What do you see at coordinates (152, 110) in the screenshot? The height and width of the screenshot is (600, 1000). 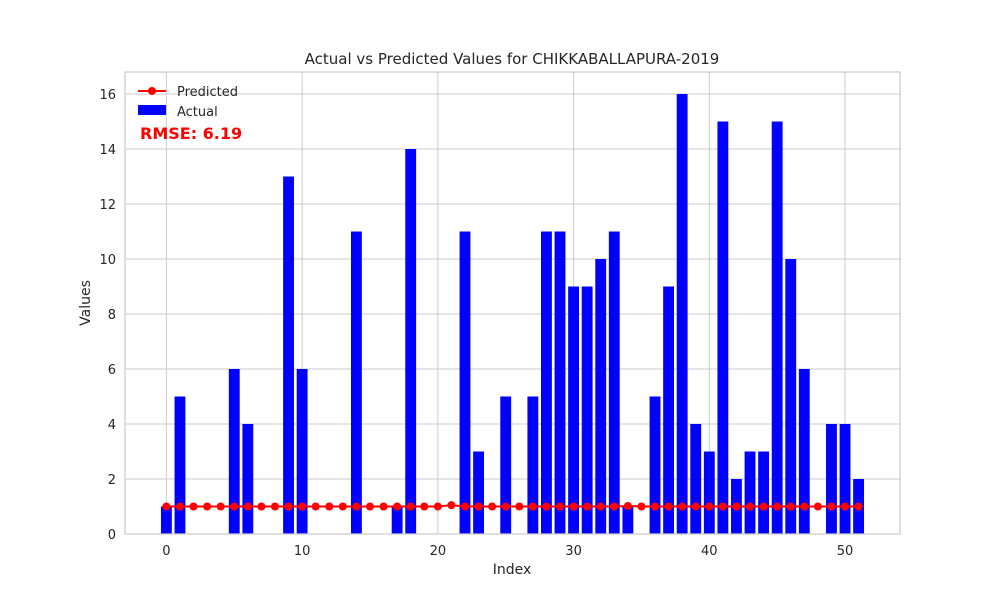 I see `legend-actual-swatch-icon` at bounding box center [152, 110].